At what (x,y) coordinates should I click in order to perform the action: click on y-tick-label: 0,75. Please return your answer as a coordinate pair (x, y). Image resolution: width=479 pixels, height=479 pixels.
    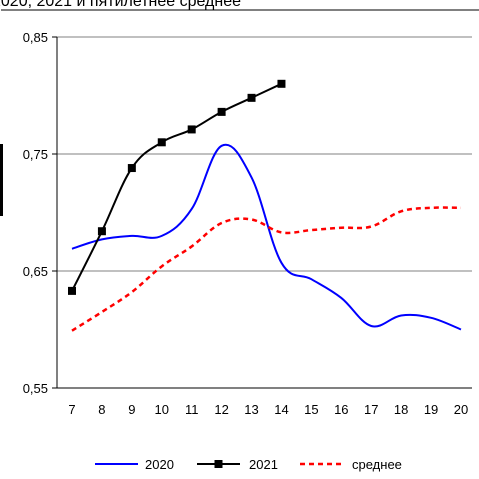
    Looking at the image, I should click on (35, 154).